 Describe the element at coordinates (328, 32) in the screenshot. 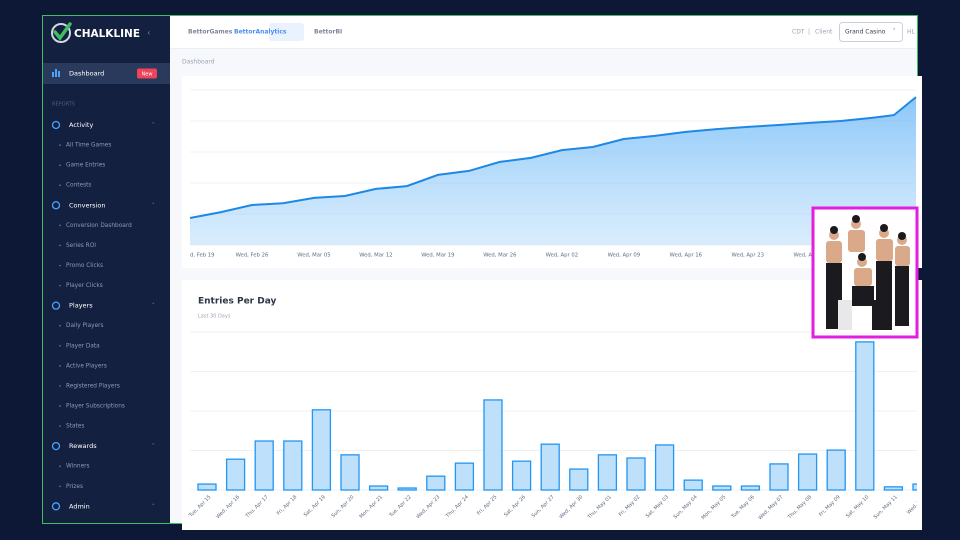

I see `tab: BettorBI` at that location.